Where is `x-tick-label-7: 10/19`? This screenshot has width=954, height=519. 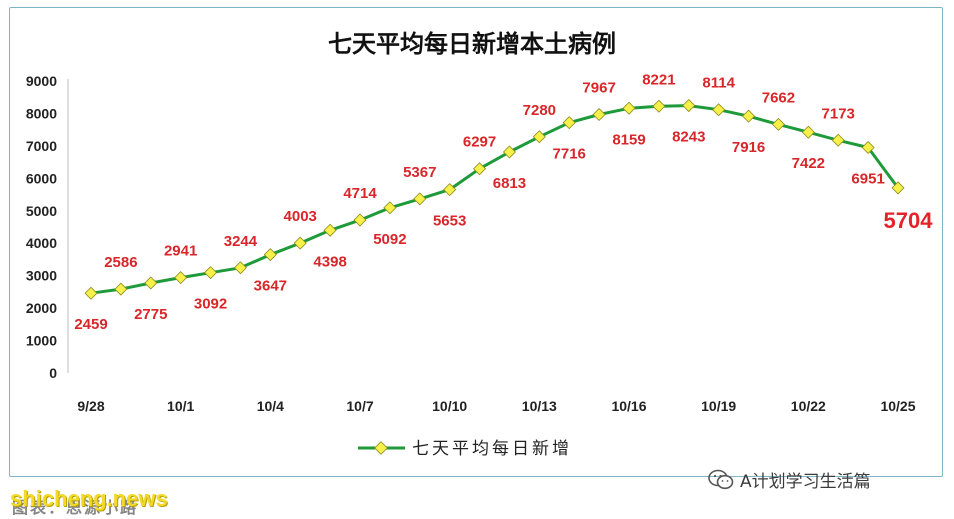
x-tick-label-7: 10/19 is located at coordinates (718, 406).